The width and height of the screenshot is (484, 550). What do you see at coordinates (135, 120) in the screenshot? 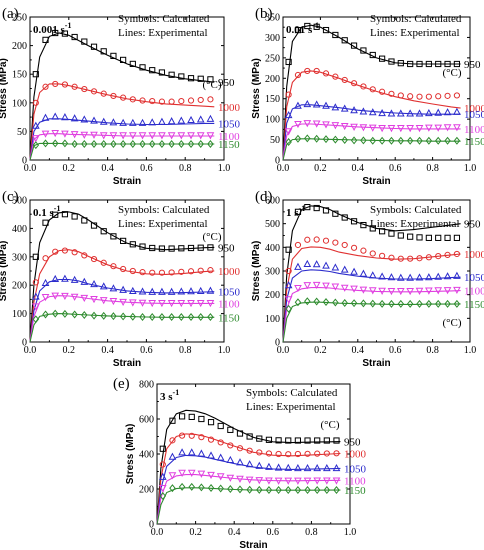
I see `series-1000: 1000` at bounding box center [135, 120].